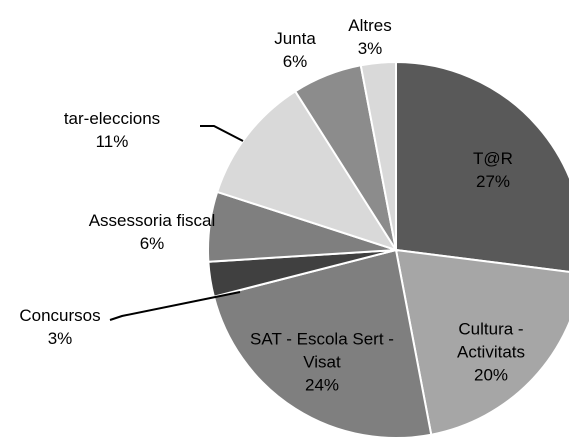 This screenshot has height=438, width=569. What do you see at coordinates (493, 158) in the screenshot?
I see `category-label: T@R` at bounding box center [493, 158].